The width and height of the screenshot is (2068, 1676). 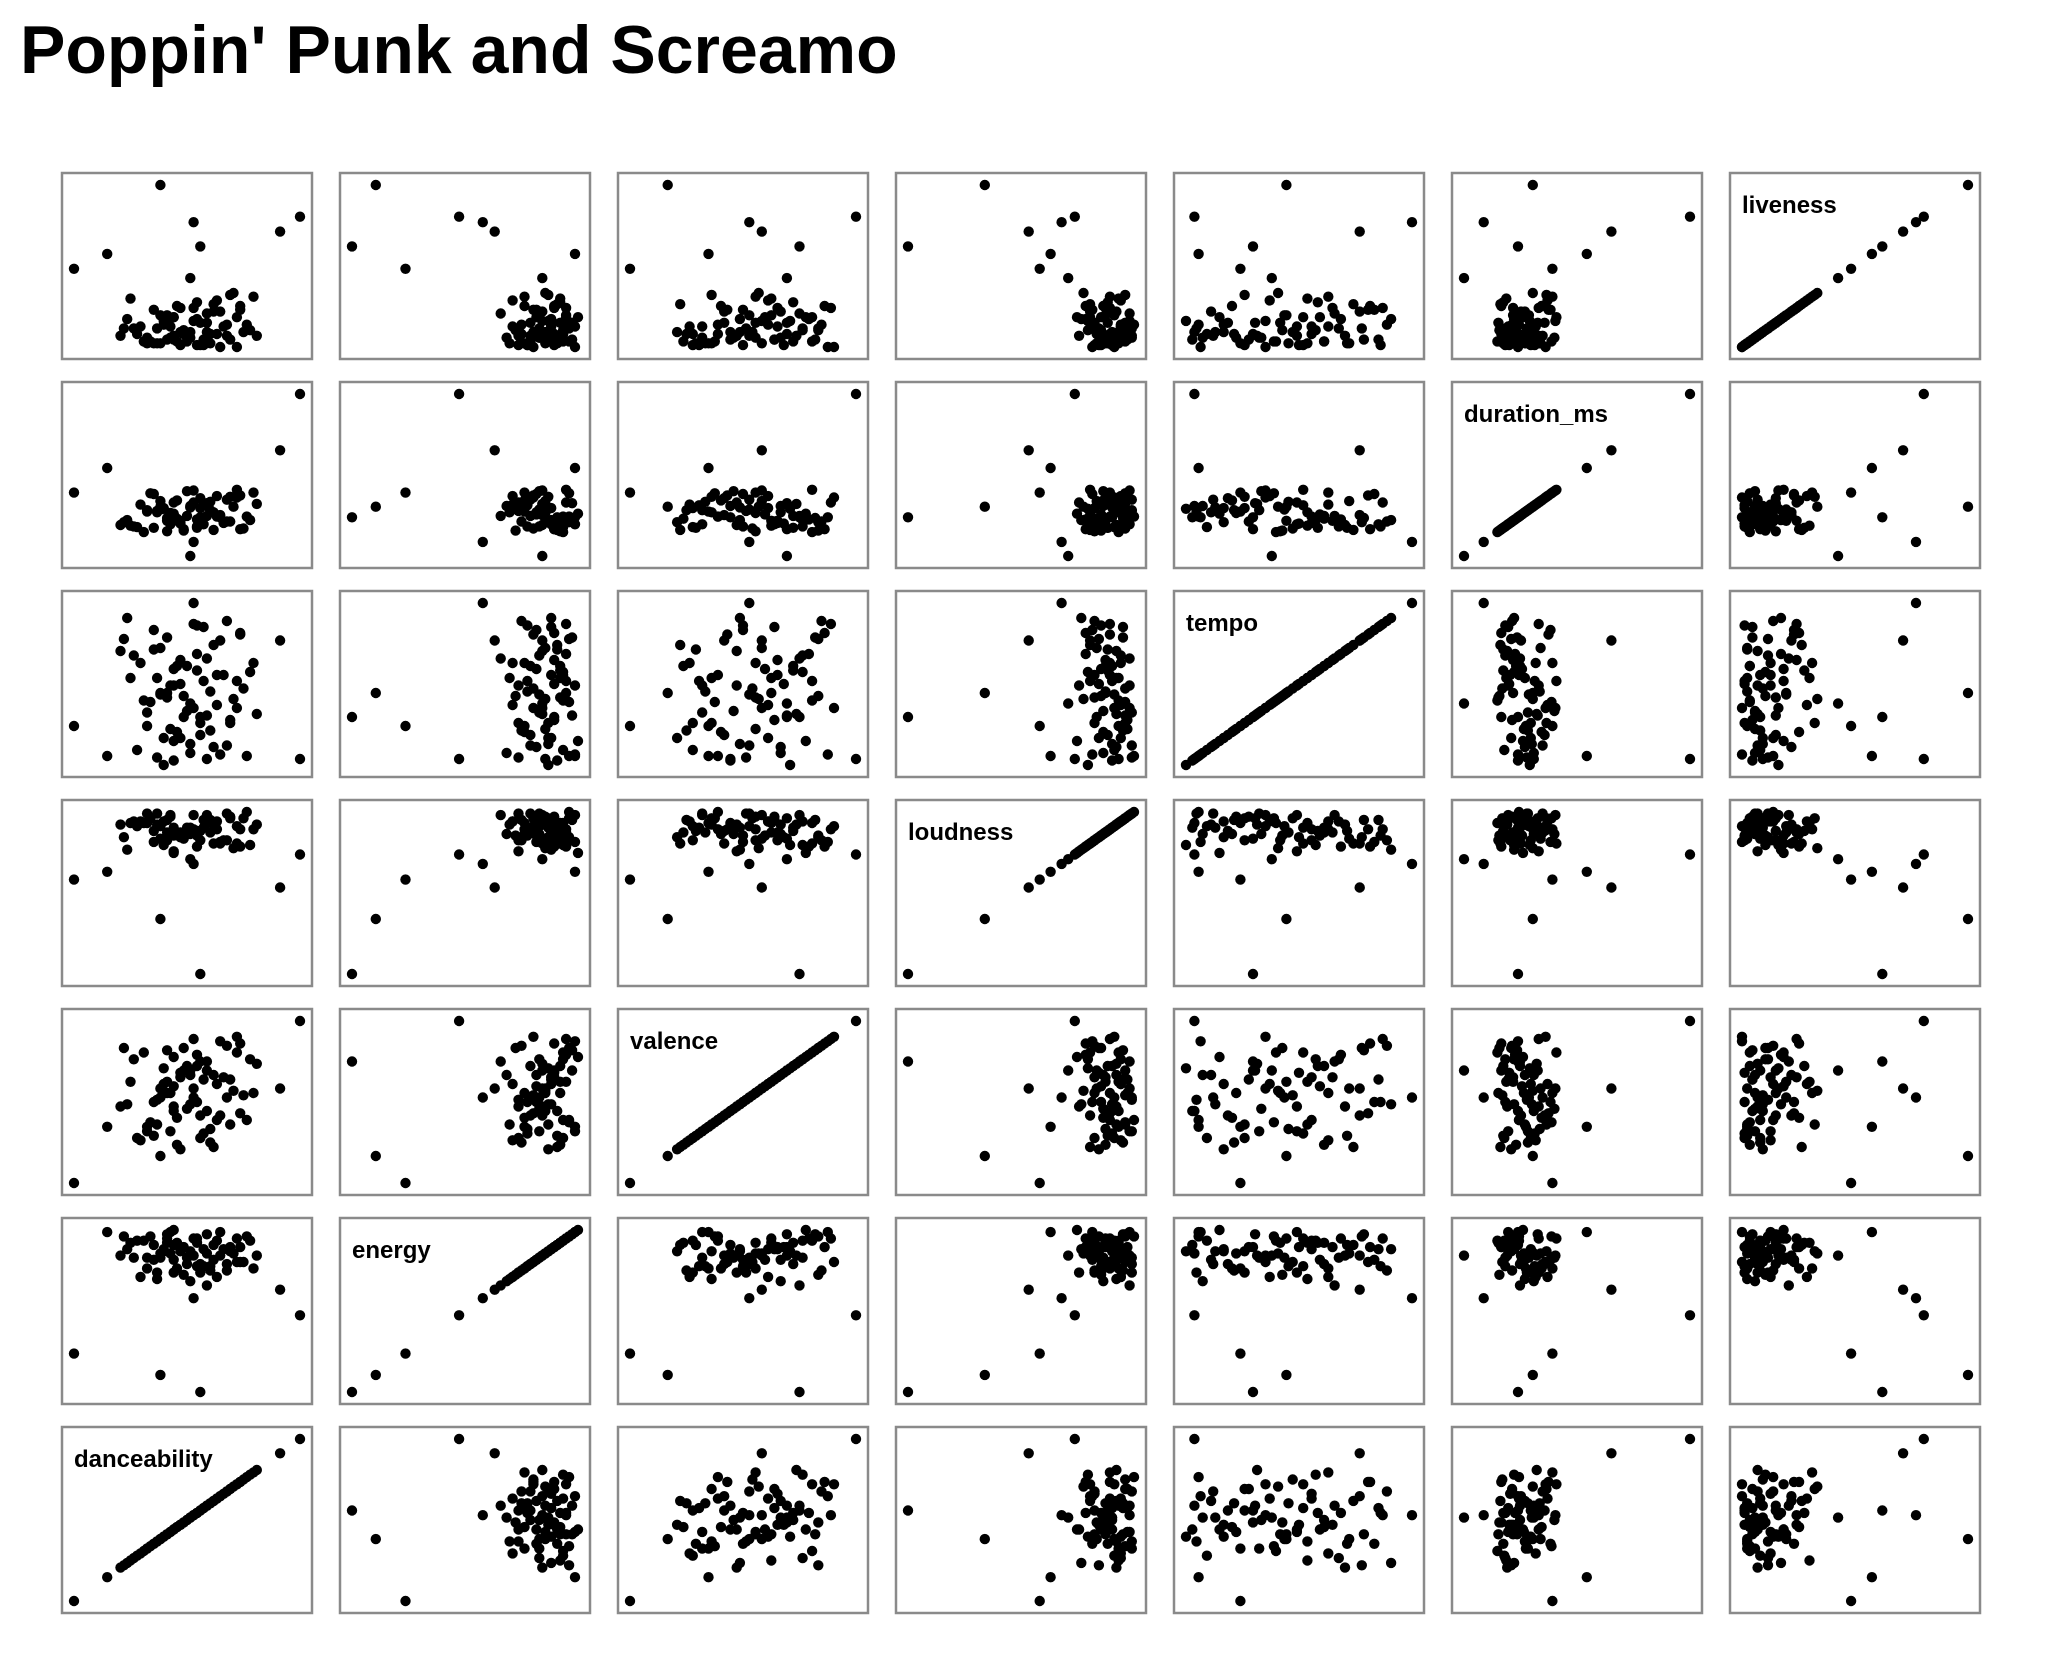 What do you see at coordinates (1855, 1520) in the screenshot?
I see `panel-danceability-vs-liveness` at bounding box center [1855, 1520].